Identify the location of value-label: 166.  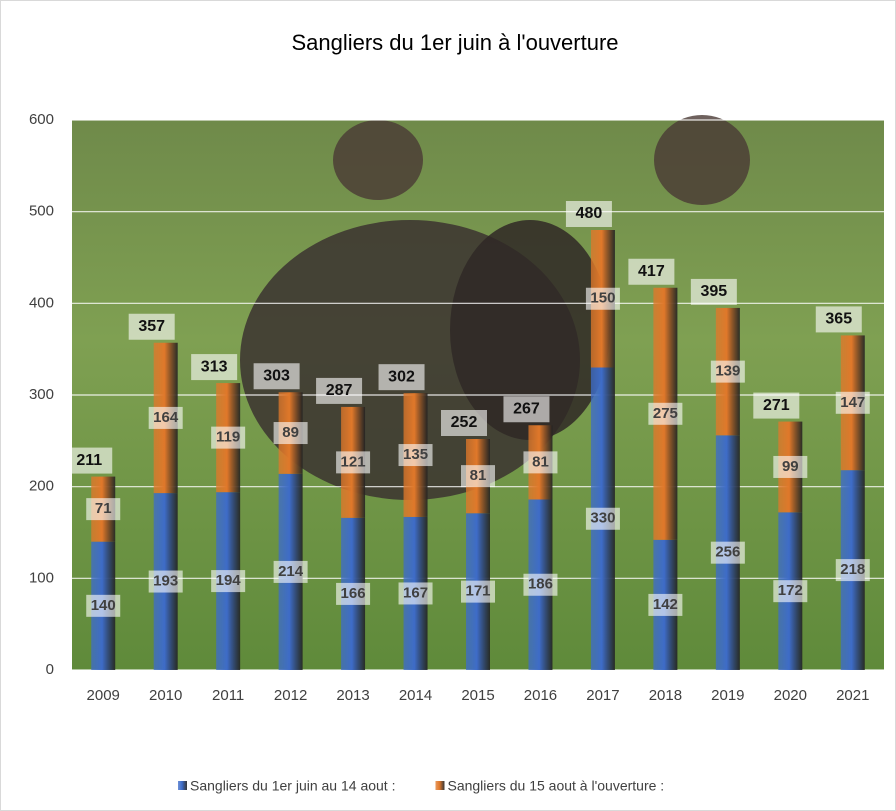
(353, 593).